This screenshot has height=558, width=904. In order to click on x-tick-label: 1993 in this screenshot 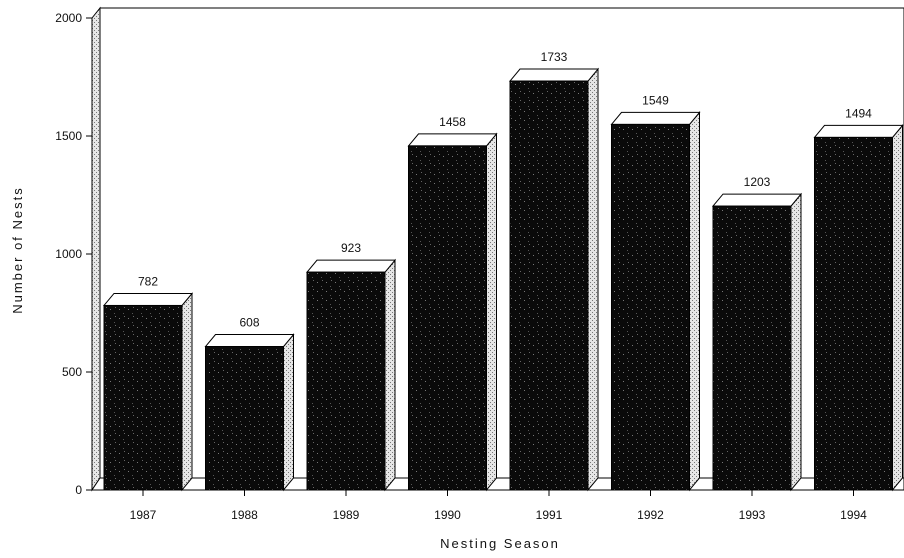, I will do `click(752, 515)`.